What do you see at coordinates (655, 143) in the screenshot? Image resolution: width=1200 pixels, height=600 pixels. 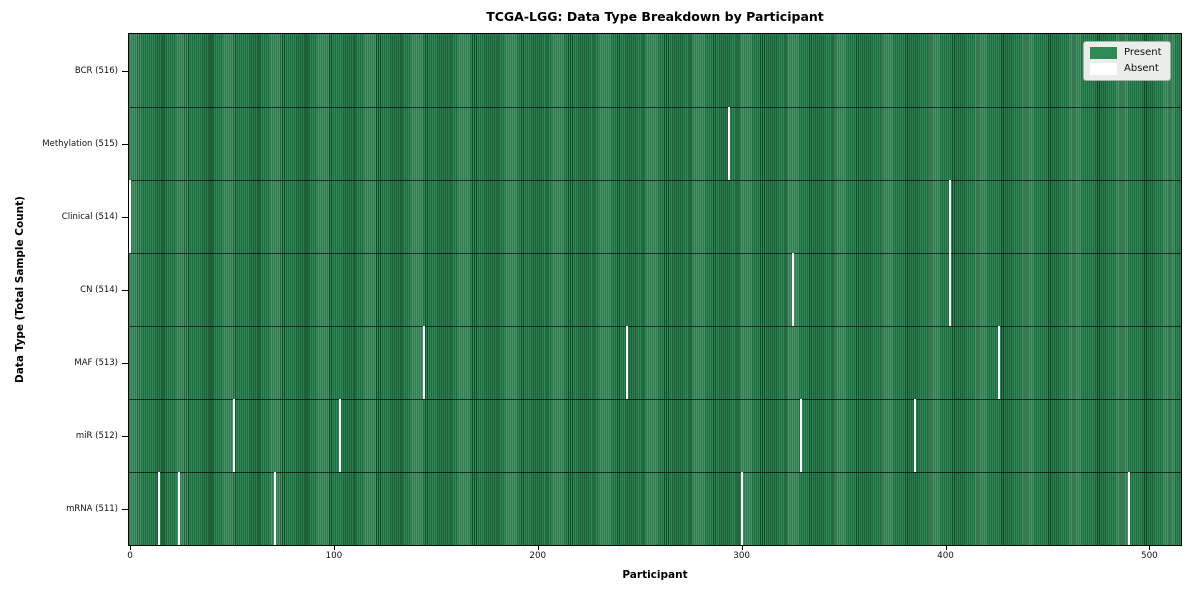 I see `row-methylation` at bounding box center [655, 143].